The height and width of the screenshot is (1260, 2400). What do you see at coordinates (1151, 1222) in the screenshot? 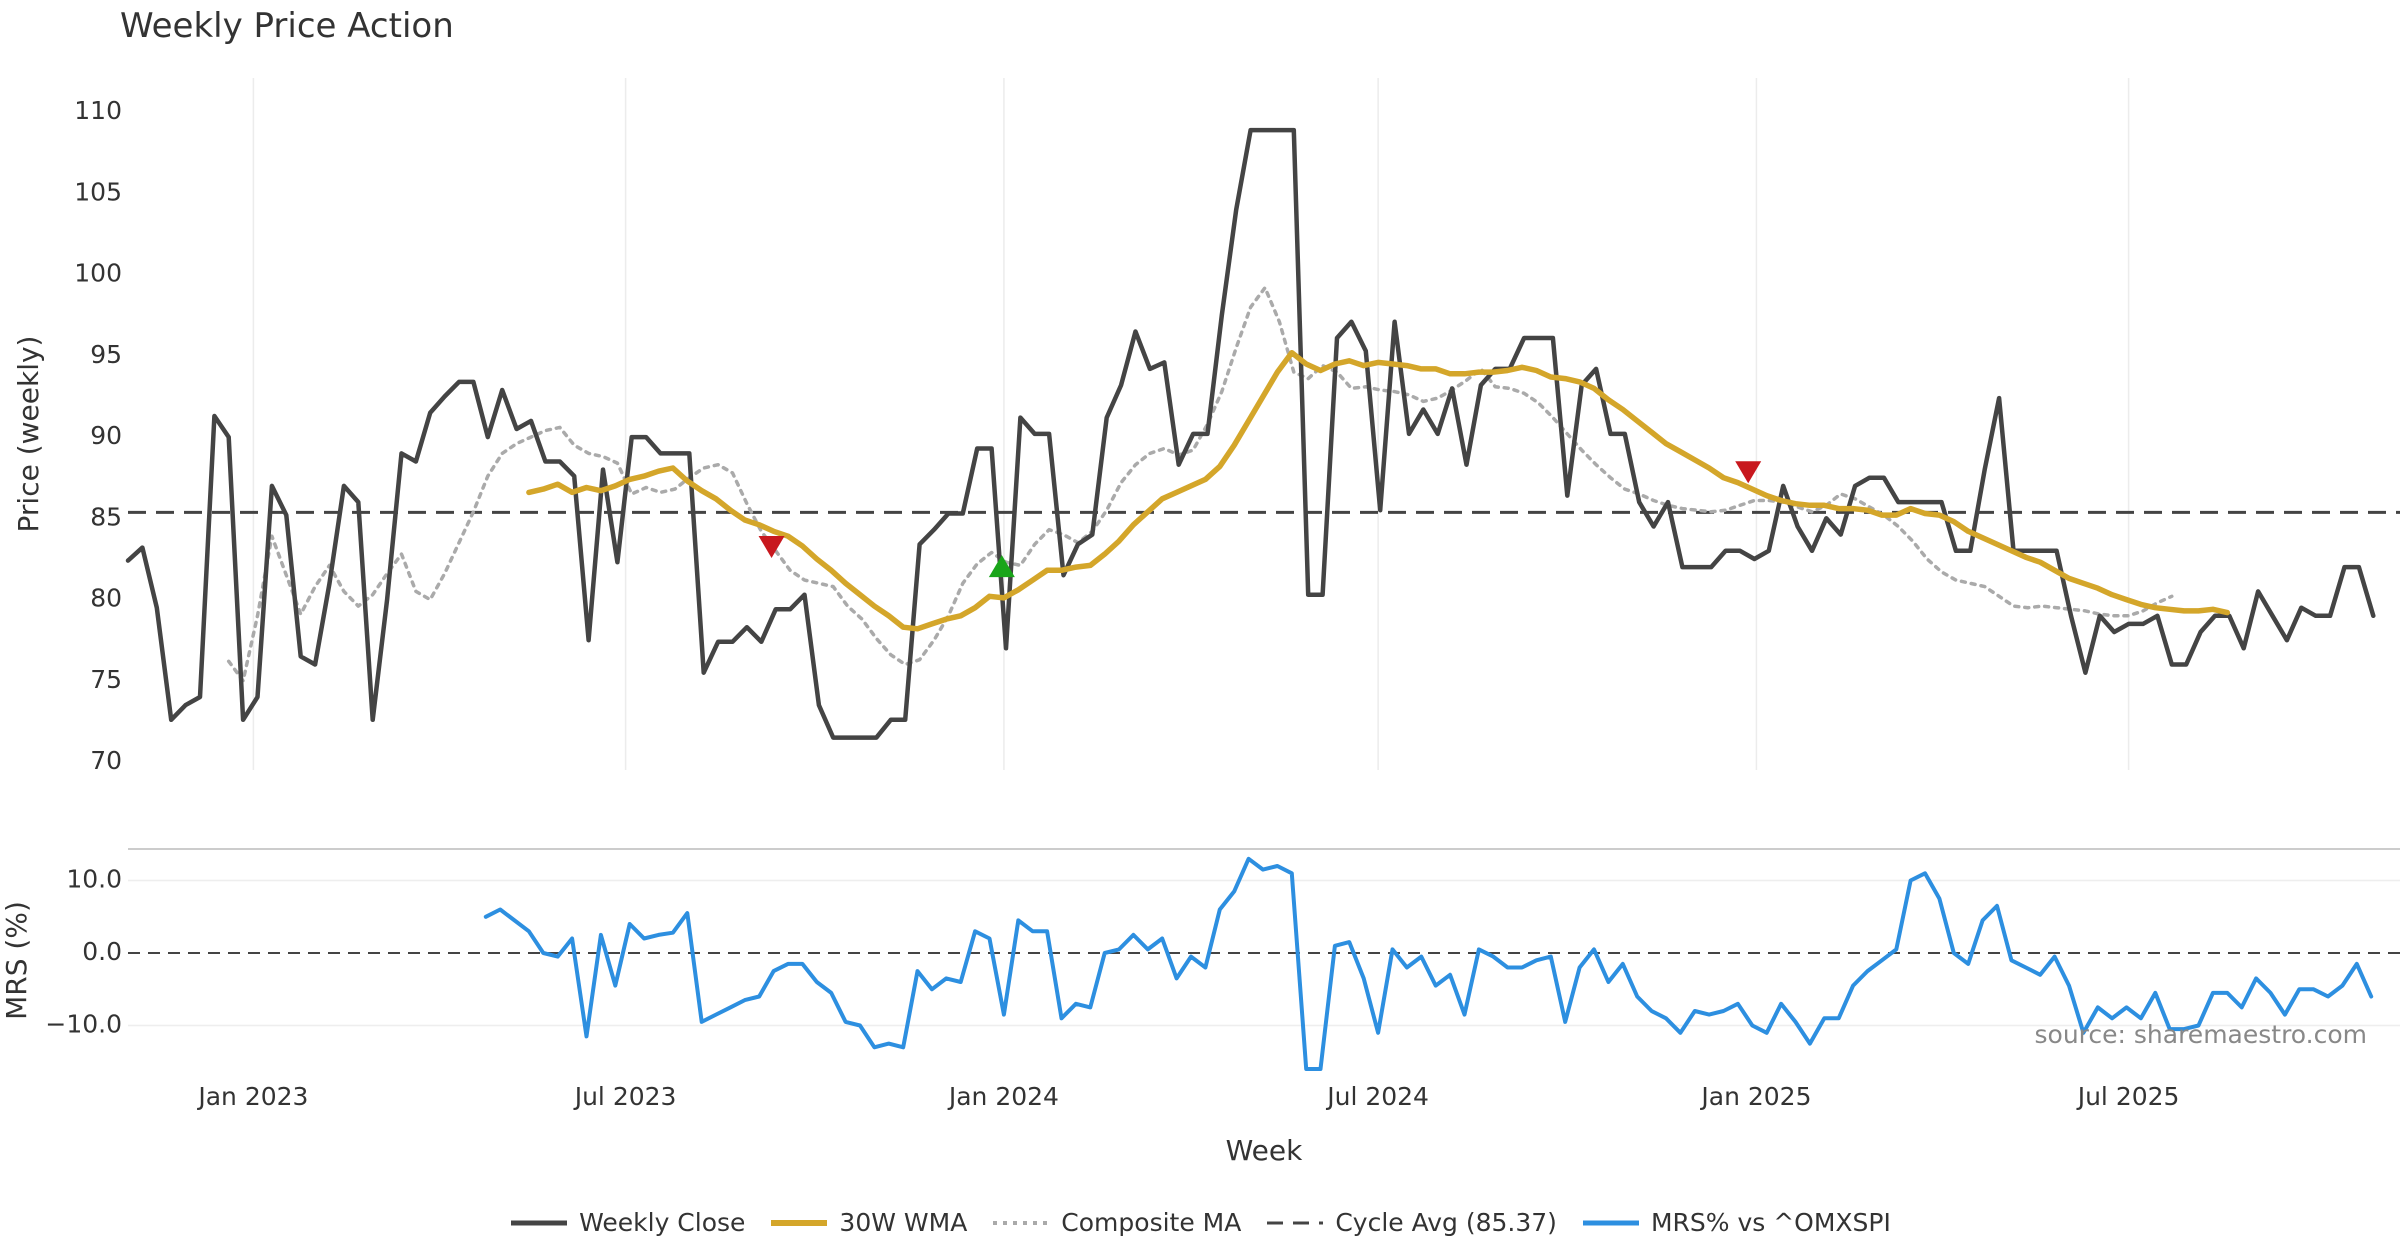
I see `legend-label: Composite MA` at bounding box center [1151, 1222].